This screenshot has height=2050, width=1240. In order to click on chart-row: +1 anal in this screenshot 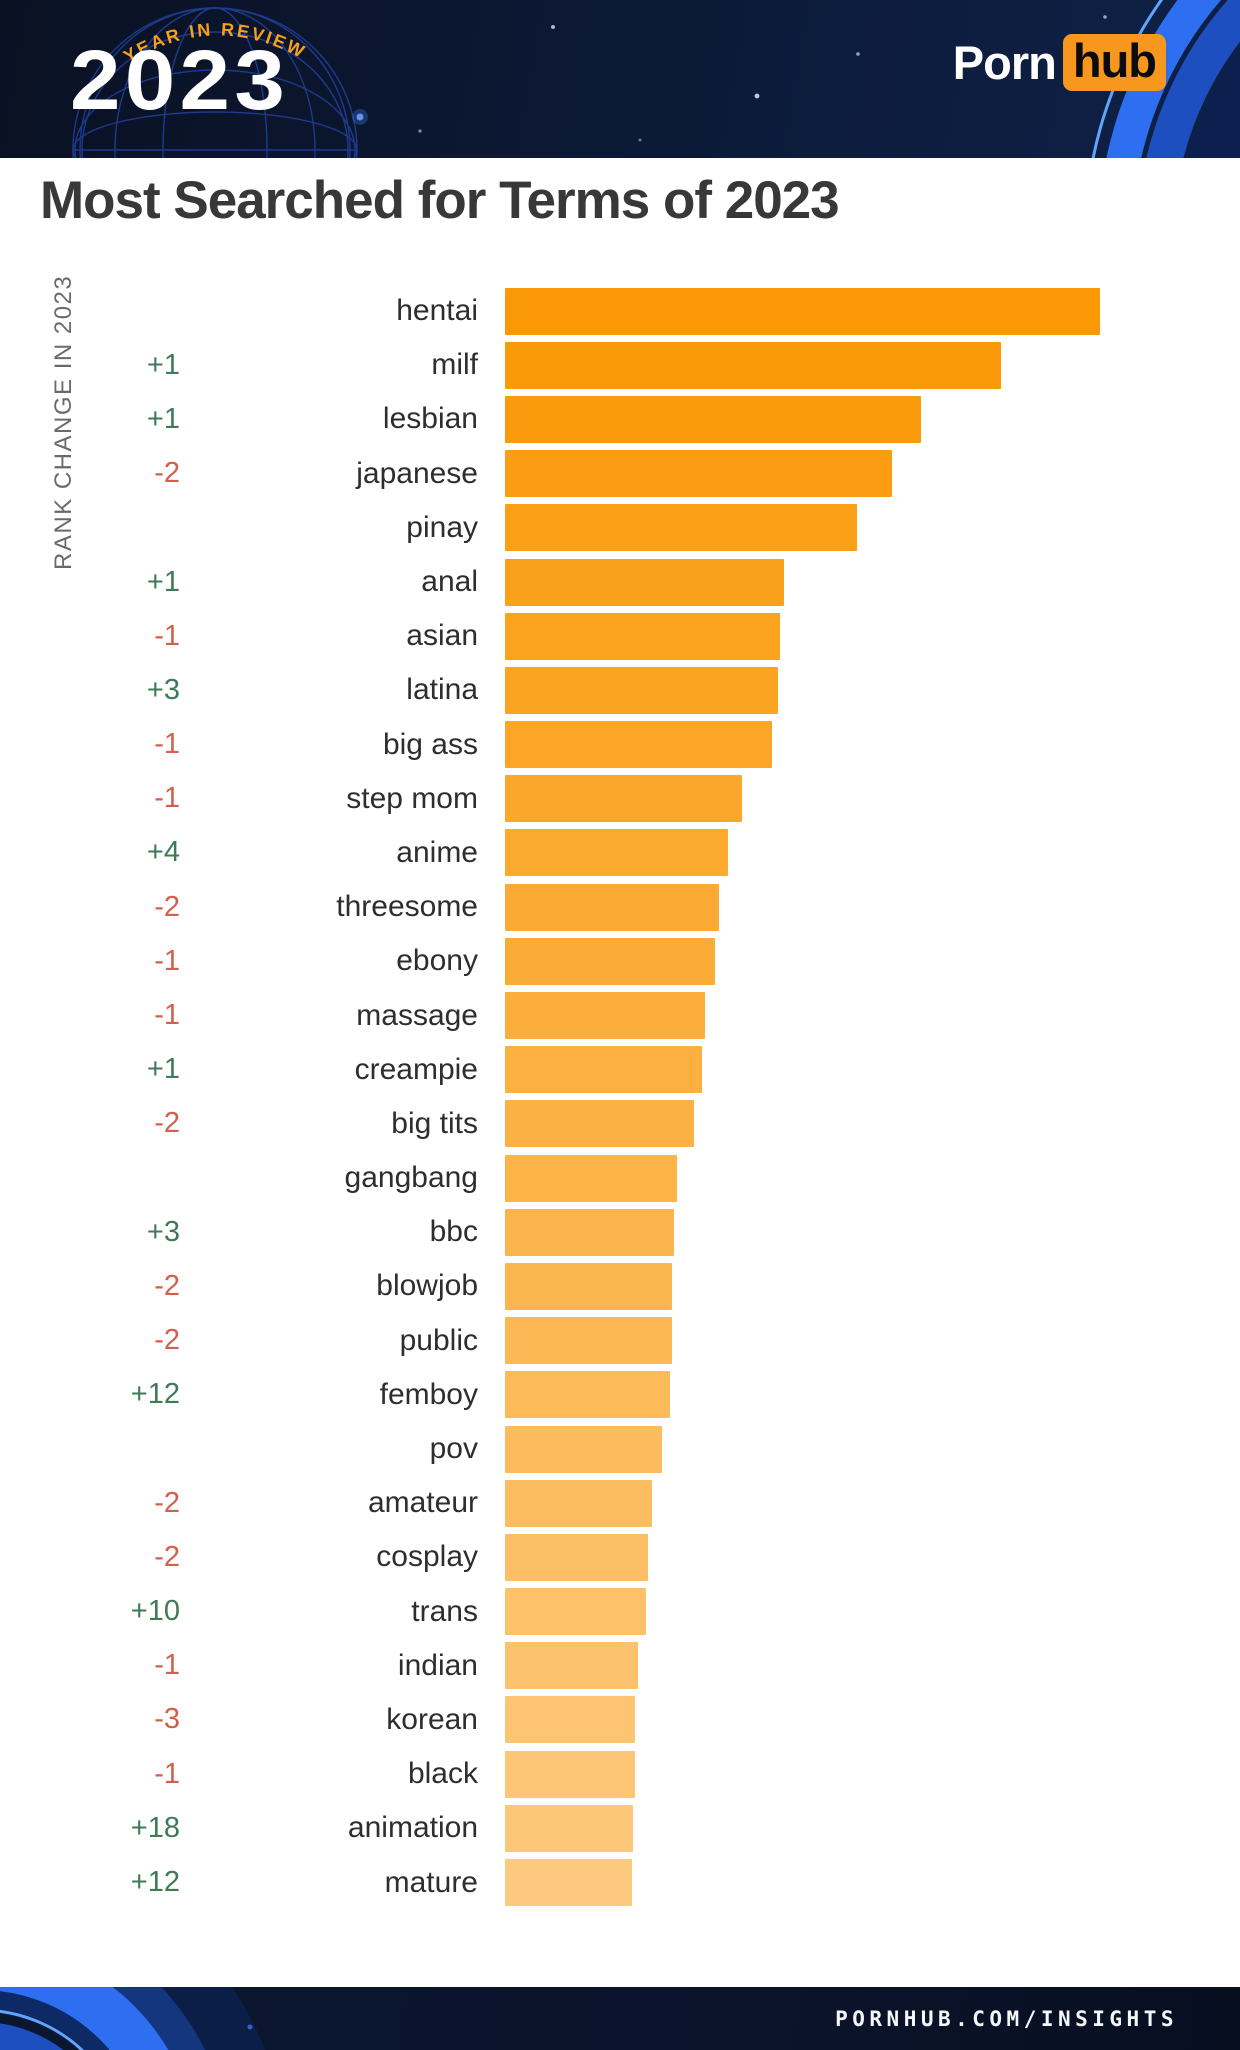, I will do `click(620, 582)`.